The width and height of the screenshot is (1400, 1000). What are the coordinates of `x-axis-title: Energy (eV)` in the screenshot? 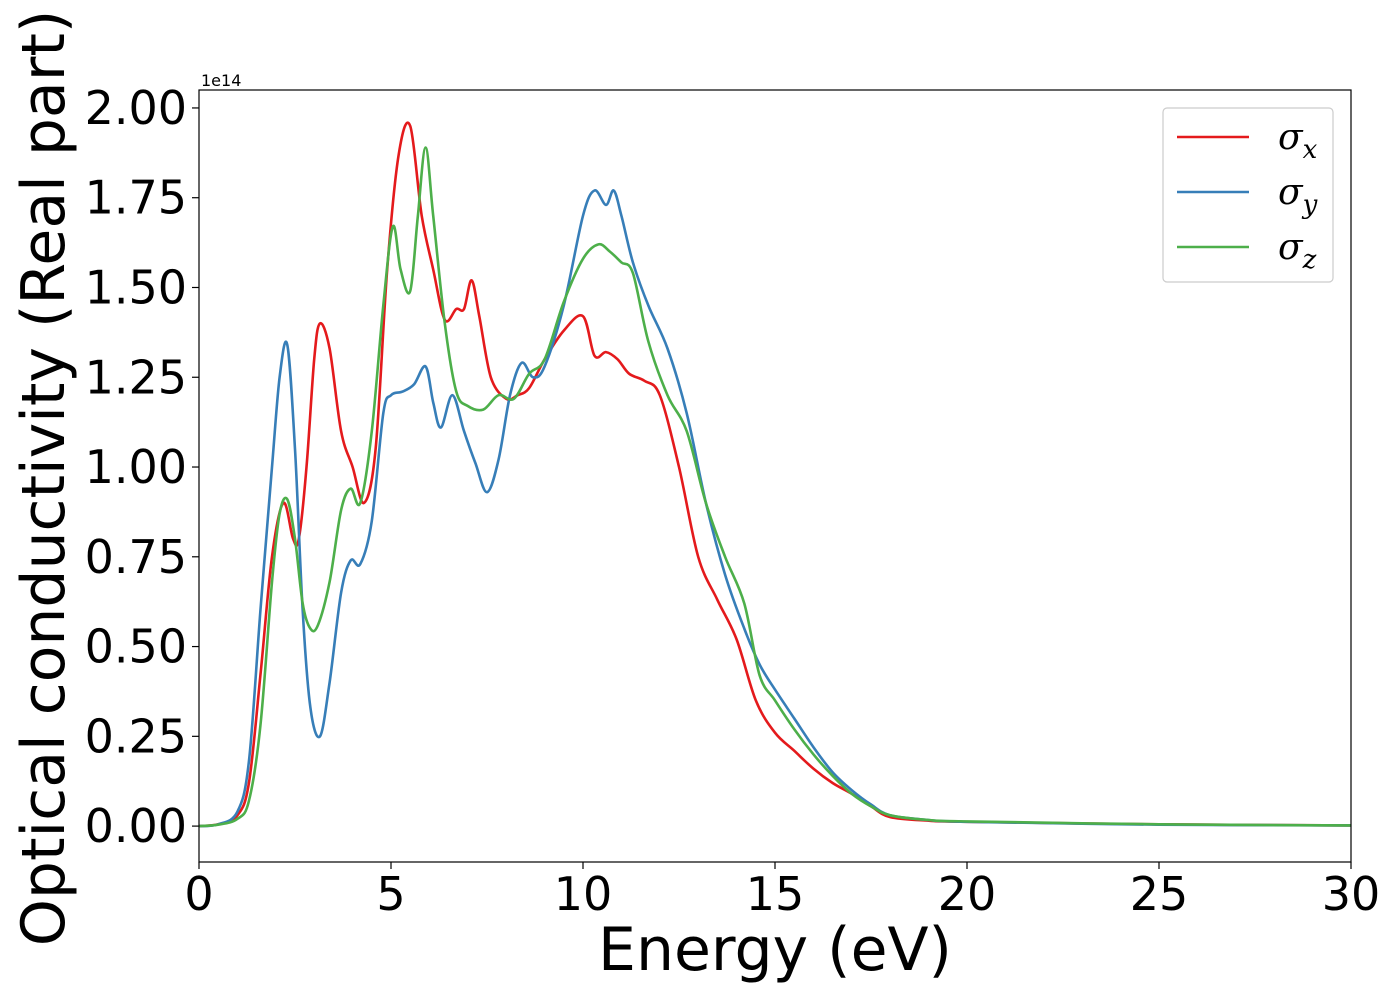 It's located at (775, 950).